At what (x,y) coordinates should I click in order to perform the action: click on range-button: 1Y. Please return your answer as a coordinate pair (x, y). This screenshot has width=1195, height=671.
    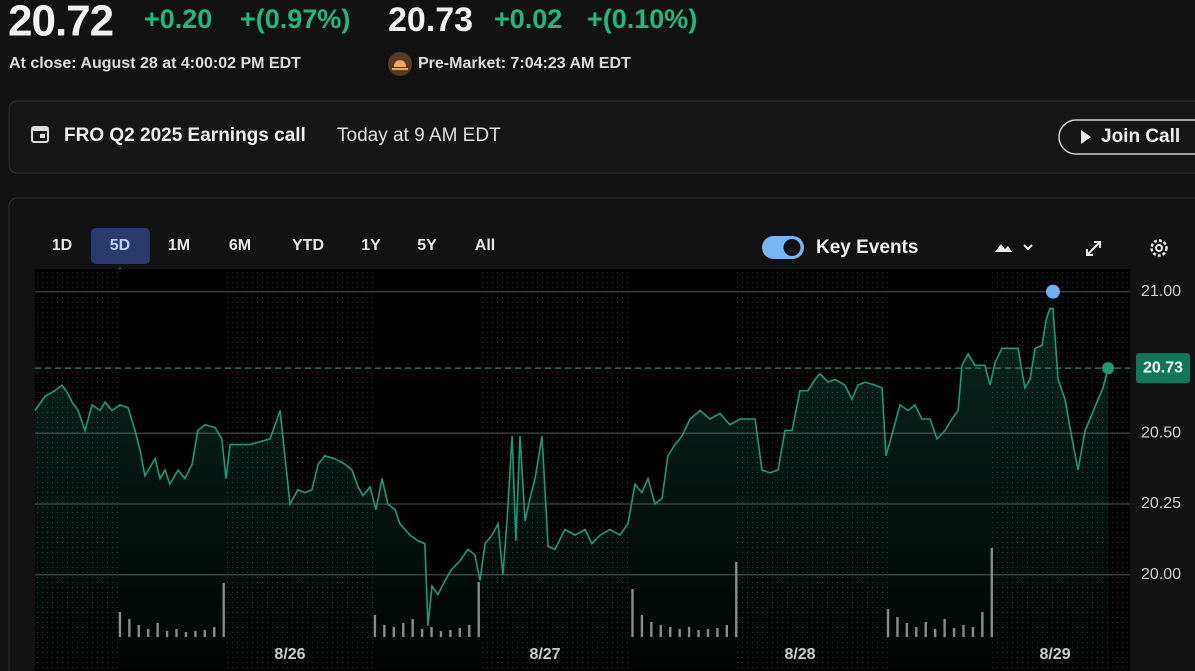
    Looking at the image, I should click on (371, 245).